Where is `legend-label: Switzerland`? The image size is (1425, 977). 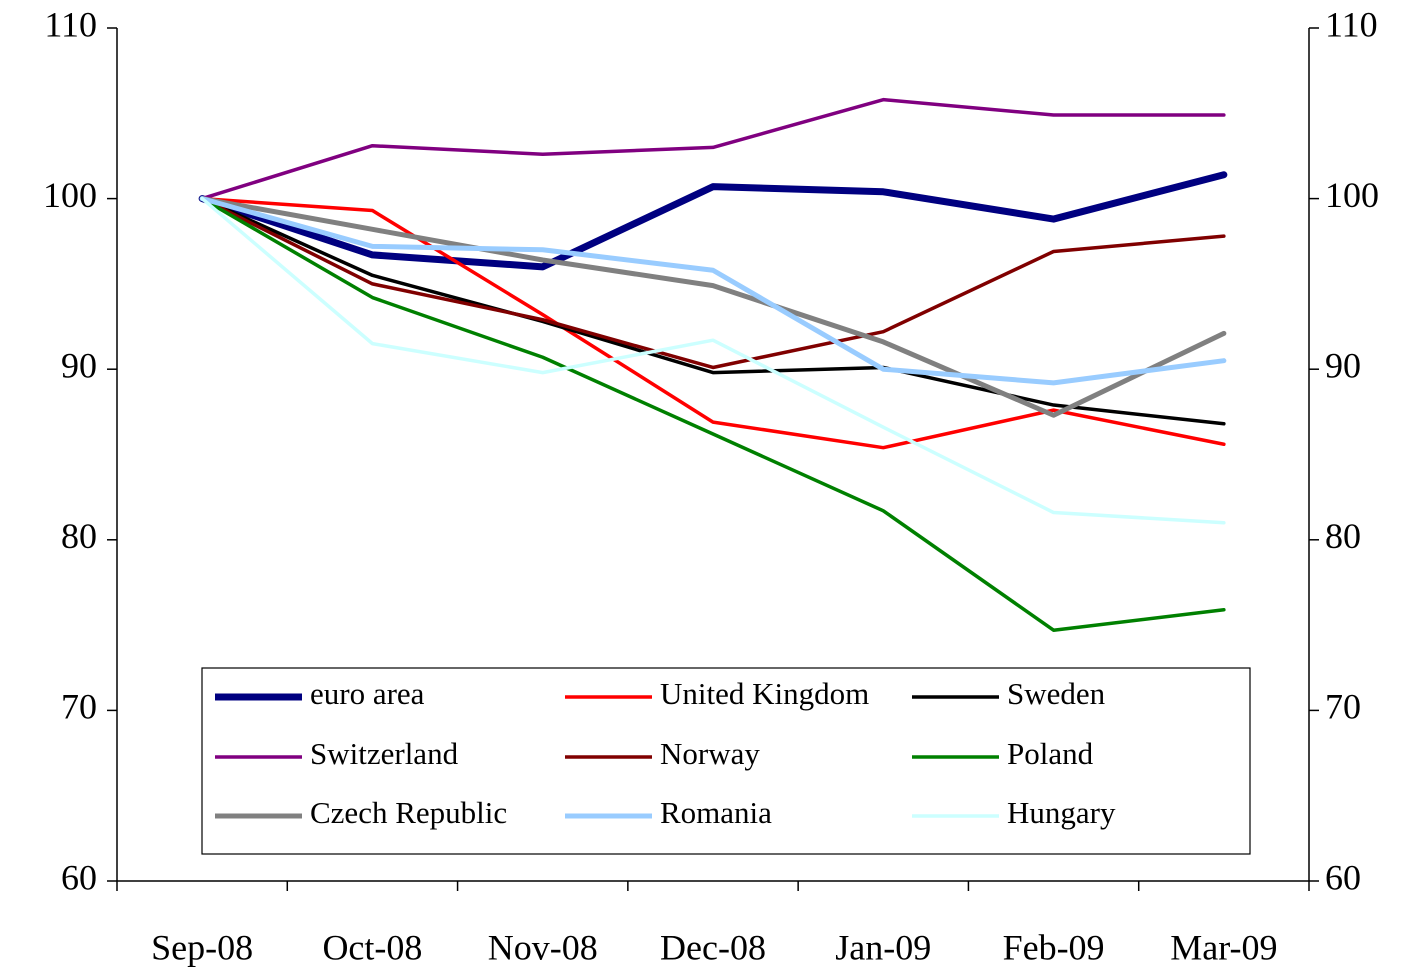 legend-label: Switzerland is located at coordinates (384, 753).